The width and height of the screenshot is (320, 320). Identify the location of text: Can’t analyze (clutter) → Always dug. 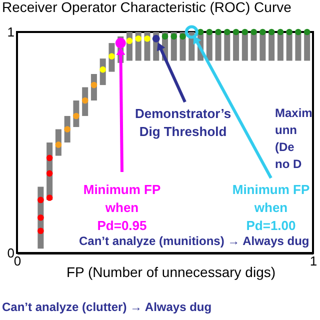
(107, 307).